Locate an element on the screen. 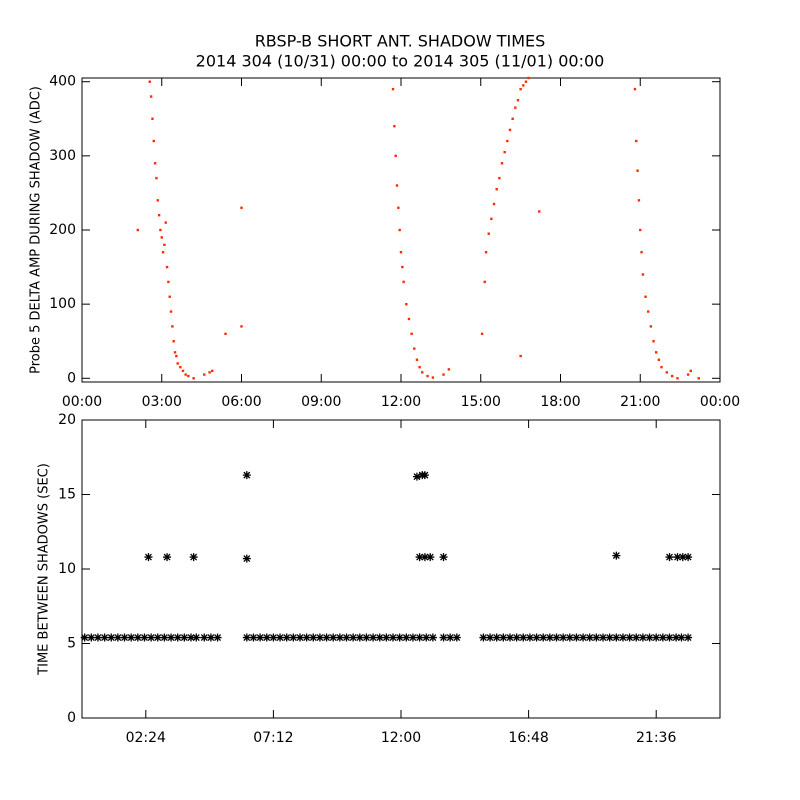  x-tick-label: 21:00 is located at coordinates (640, 402).